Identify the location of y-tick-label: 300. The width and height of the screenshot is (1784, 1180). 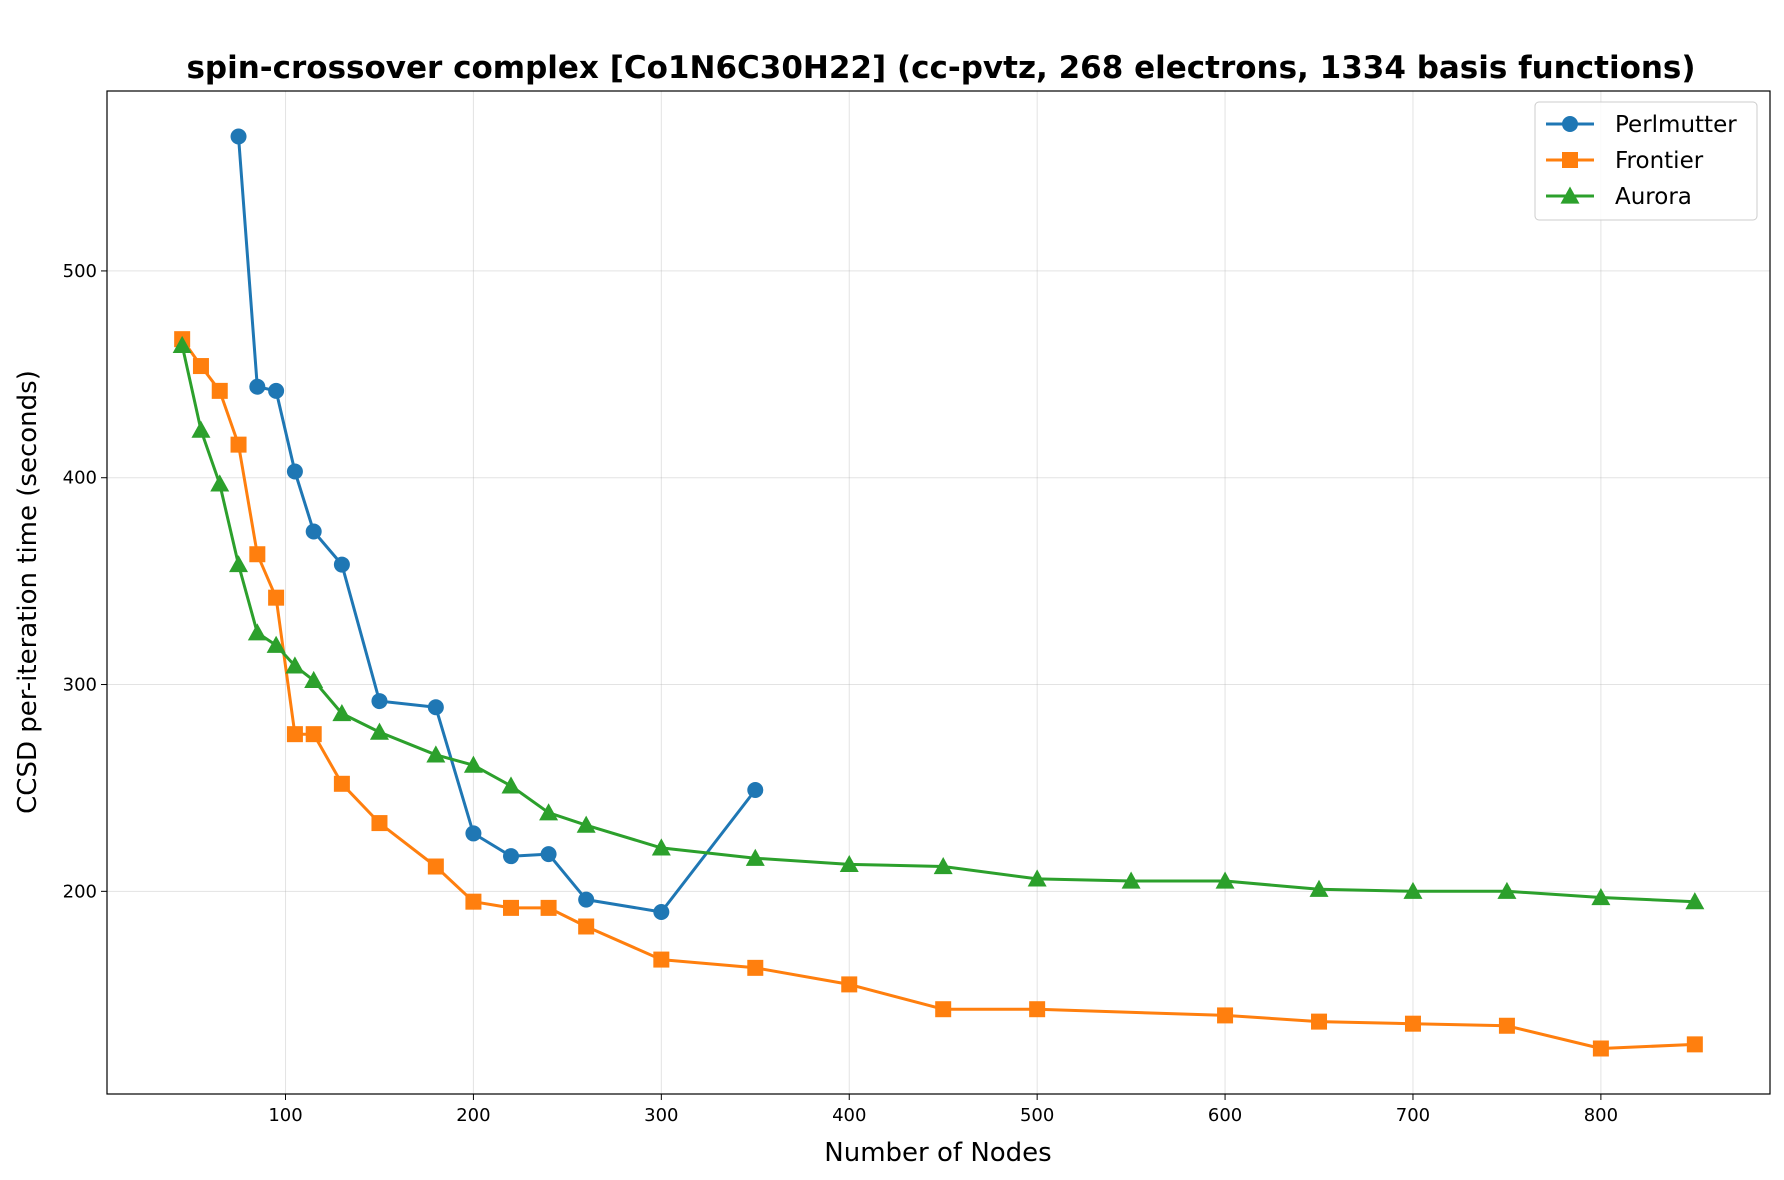
(80, 685).